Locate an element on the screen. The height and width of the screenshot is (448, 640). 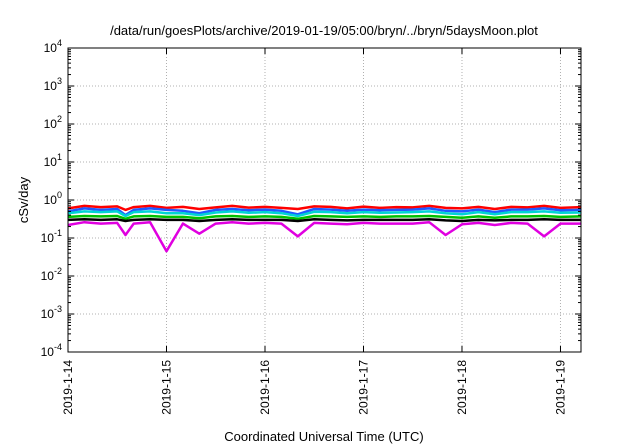
y-tick-label: 10⁻² is located at coordinates (51, 274).